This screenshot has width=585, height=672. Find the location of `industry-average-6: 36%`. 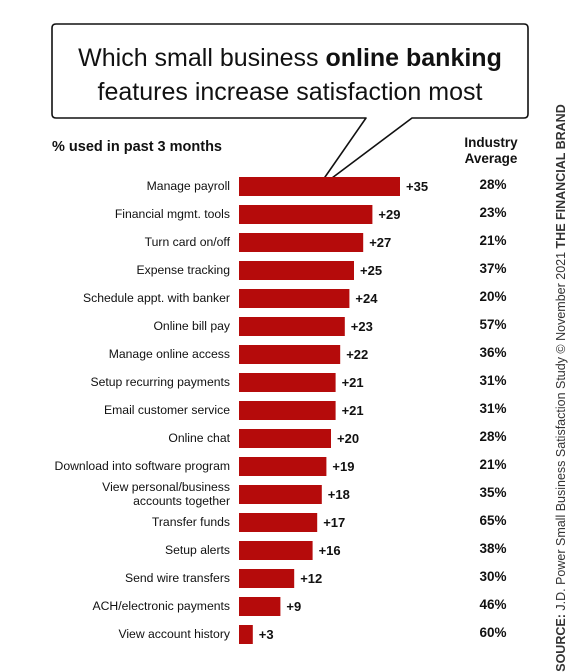

industry-average-6: 36% is located at coordinates (493, 352).